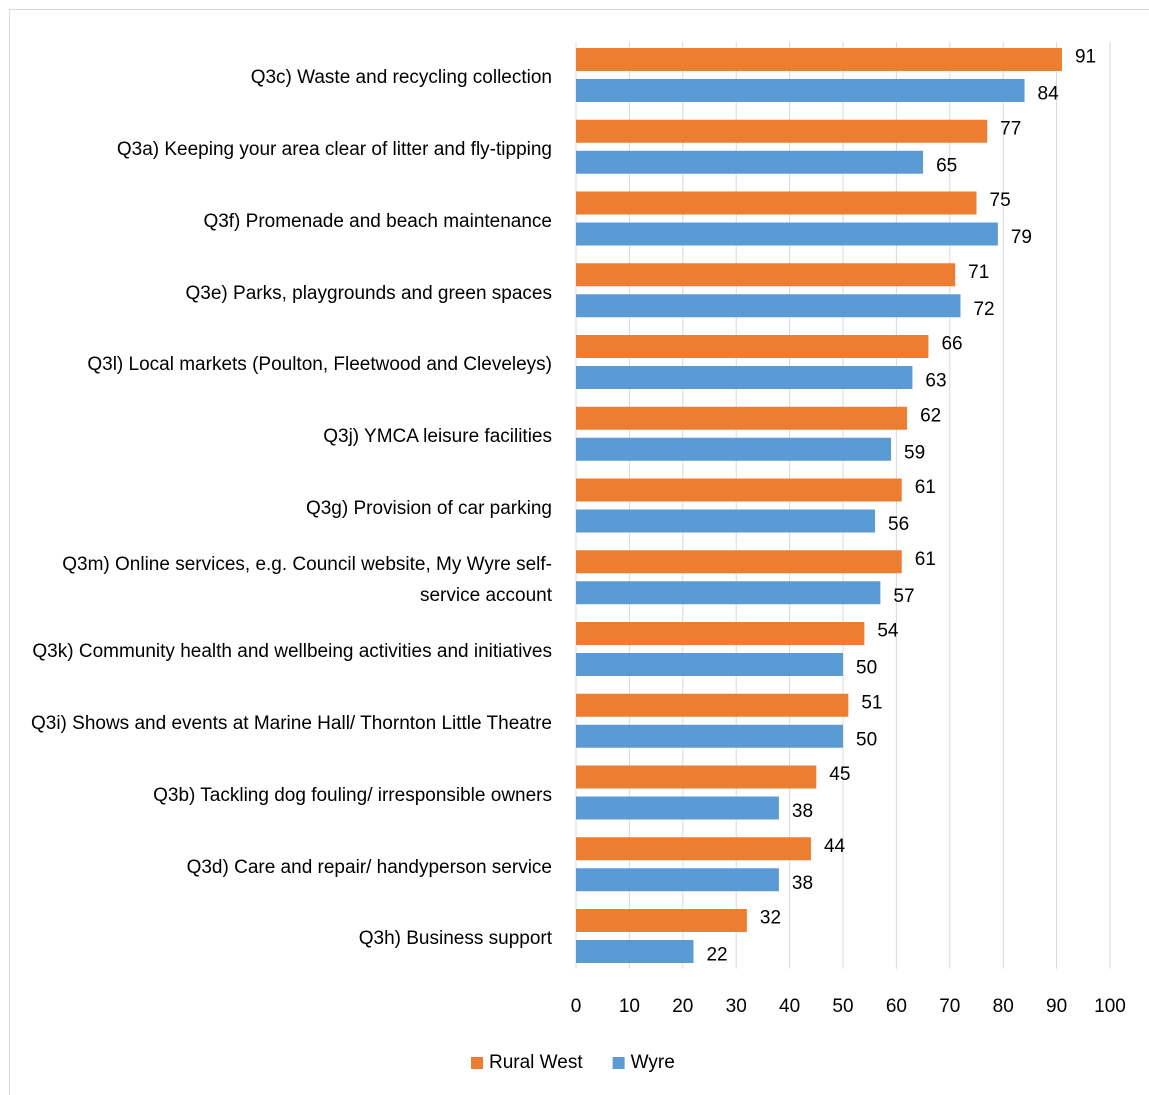  What do you see at coordinates (898, 524) in the screenshot?
I see `data-label: 56` at bounding box center [898, 524].